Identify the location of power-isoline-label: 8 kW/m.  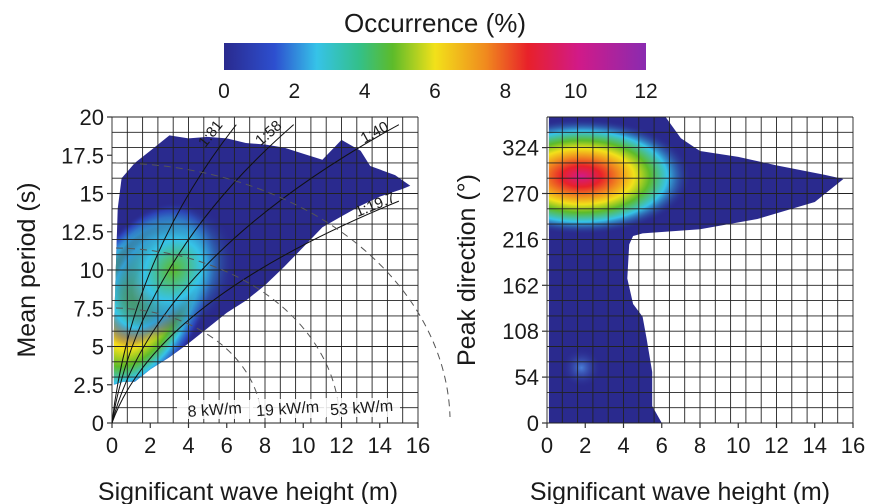
(214, 410).